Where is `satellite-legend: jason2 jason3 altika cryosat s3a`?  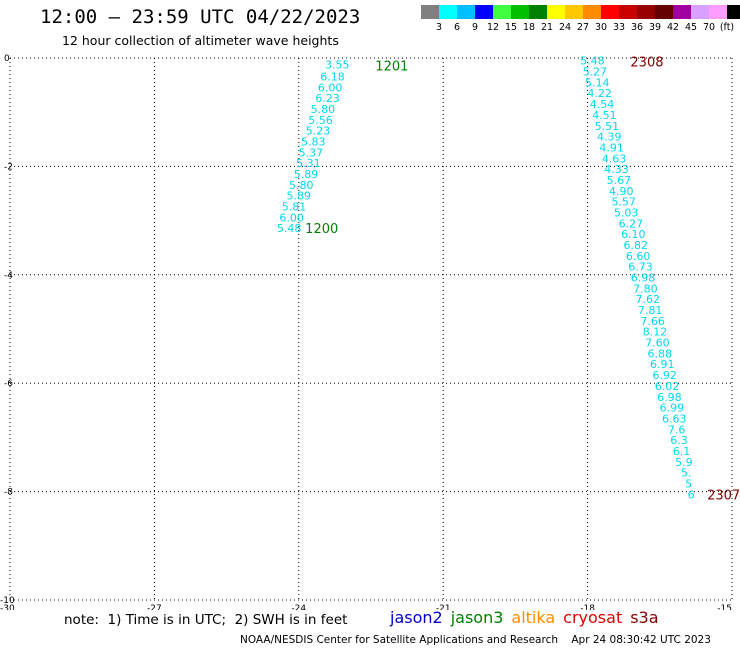
satellite-legend: jason2 jason3 altika cryosat s3a is located at coordinates (528, 617).